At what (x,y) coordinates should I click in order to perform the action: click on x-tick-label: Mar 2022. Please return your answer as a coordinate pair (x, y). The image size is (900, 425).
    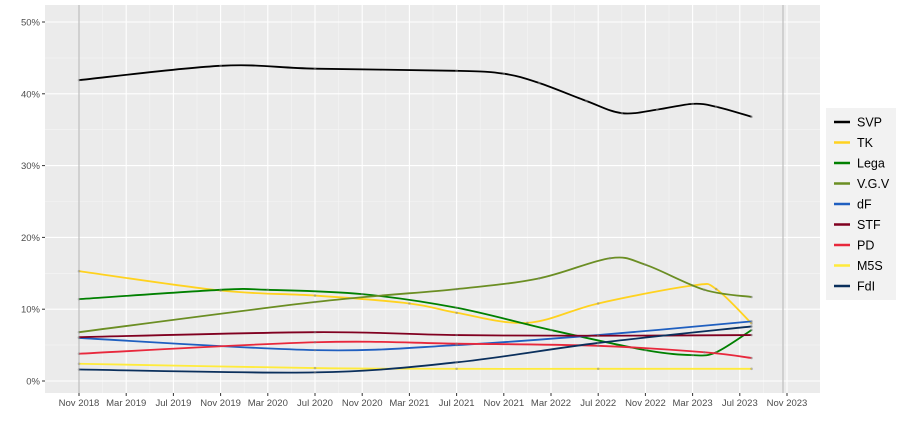
    Looking at the image, I should click on (551, 403).